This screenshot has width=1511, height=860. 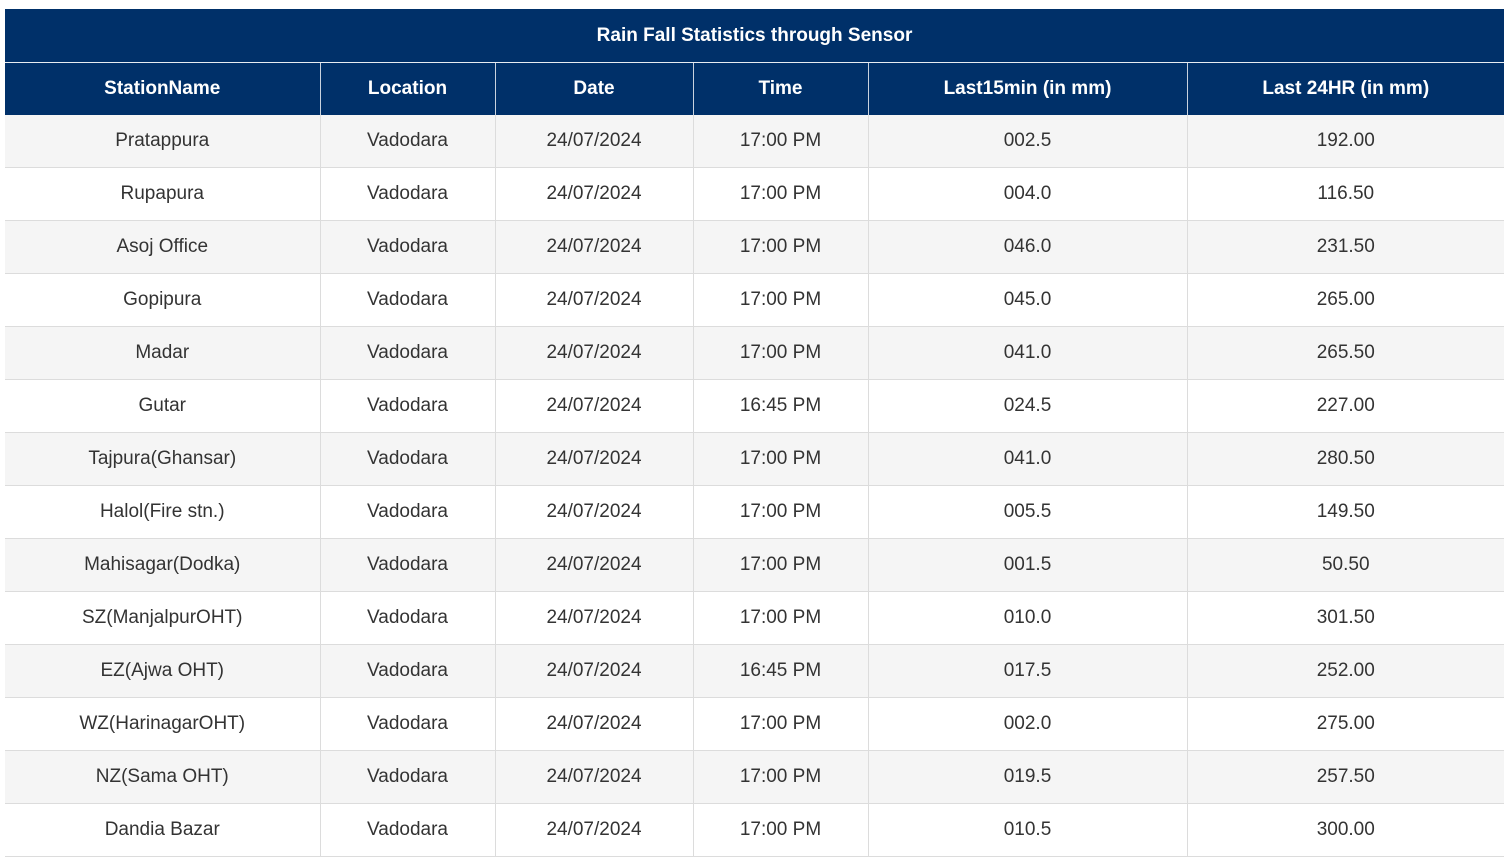 I want to click on cell-station-name: Dandia Bazar, so click(x=163, y=830).